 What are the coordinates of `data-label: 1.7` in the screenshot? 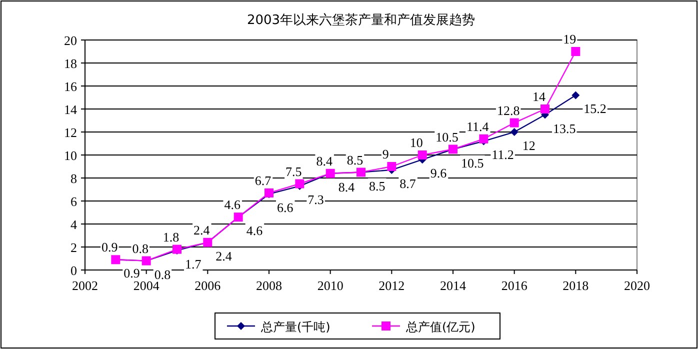 It's located at (193, 264).